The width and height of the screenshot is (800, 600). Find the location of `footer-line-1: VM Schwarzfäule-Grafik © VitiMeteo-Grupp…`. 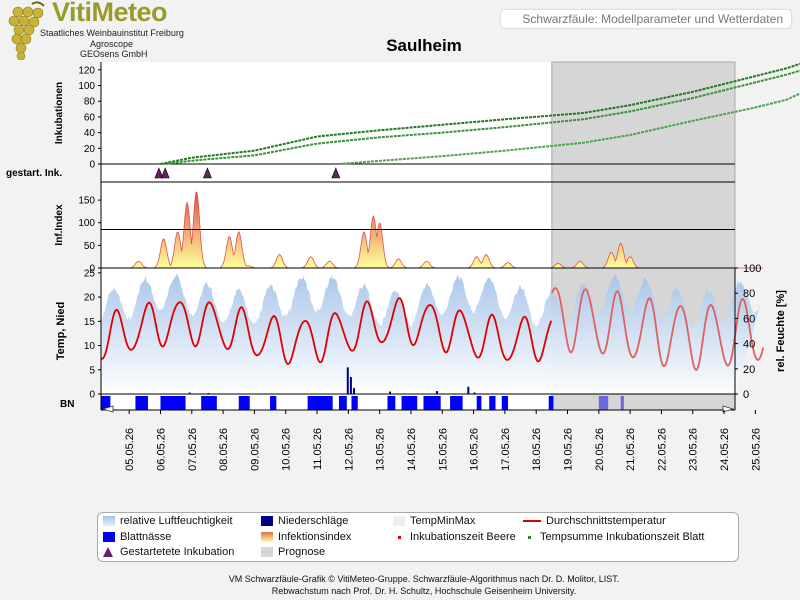

footer-line-1: VM Schwarzfäule-Grafik © VitiMeteo-Grupp… is located at coordinates (424, 579).